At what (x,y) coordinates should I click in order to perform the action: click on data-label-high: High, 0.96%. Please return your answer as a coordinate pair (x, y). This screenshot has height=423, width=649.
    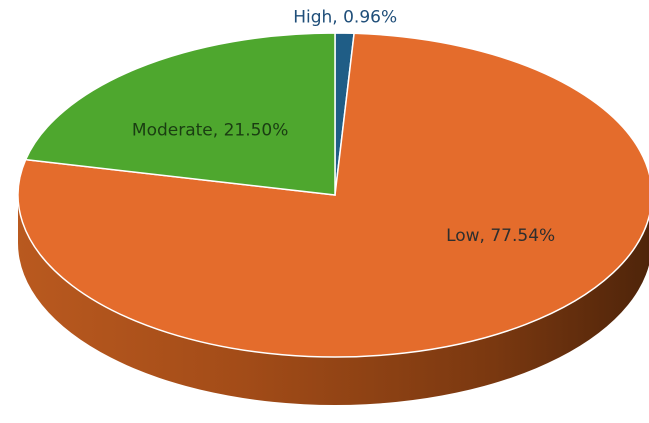
    Looking at the image, I should click on (345, 18).